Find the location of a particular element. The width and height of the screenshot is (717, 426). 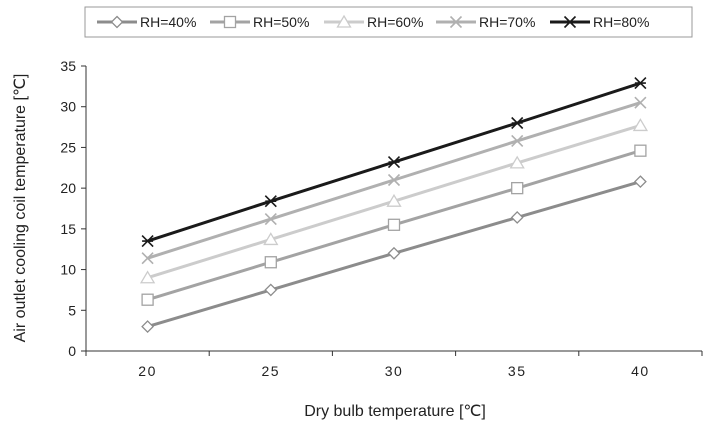

legend-item: RH=80% is located at coordinates (599, 22).